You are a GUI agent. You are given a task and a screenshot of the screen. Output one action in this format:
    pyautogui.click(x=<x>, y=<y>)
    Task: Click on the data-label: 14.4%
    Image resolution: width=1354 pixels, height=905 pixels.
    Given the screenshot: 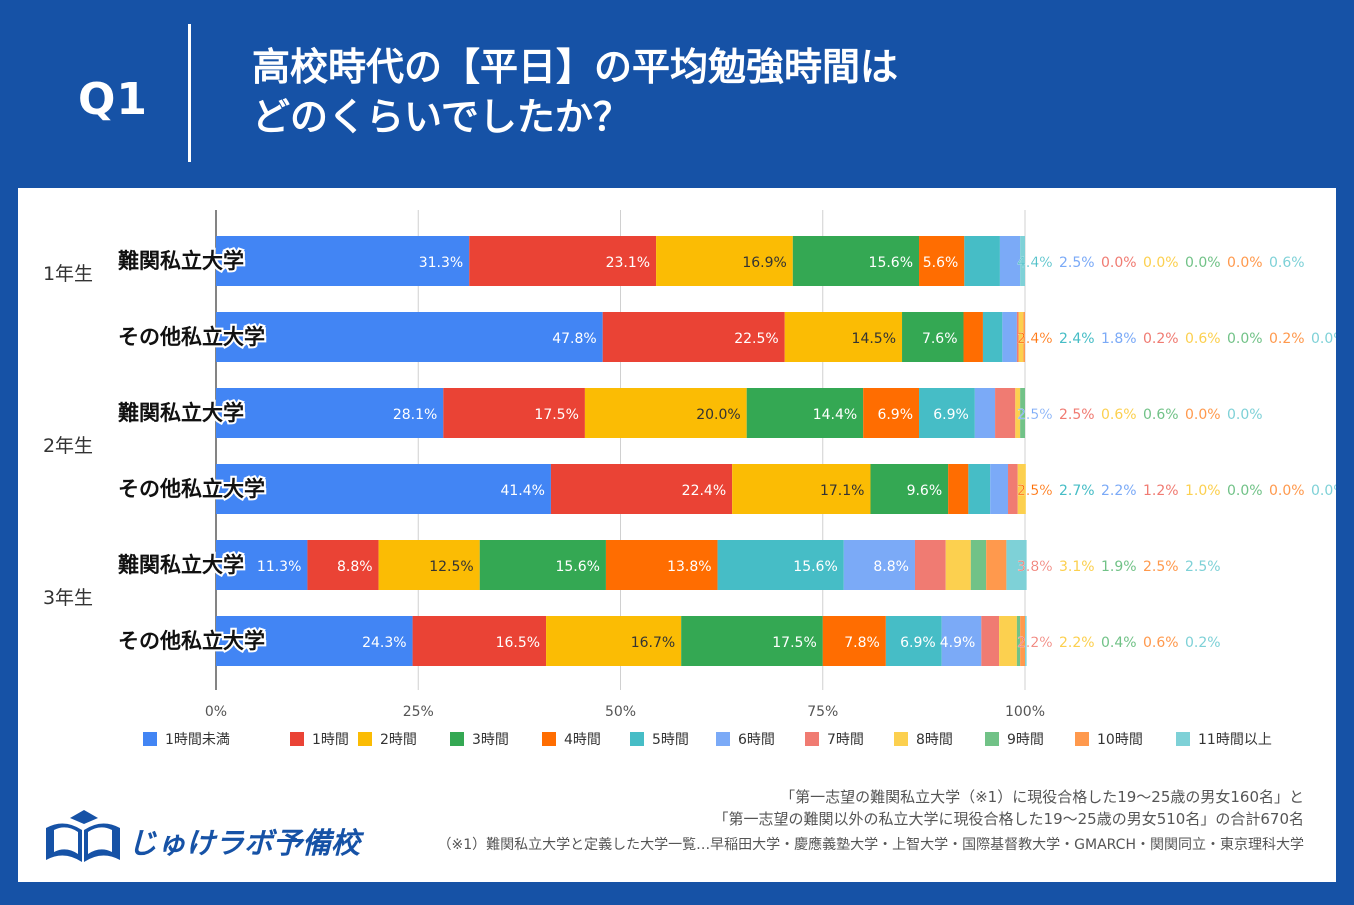 What is the action you would take?
    pyautogui.click(x=835, y=415)
    